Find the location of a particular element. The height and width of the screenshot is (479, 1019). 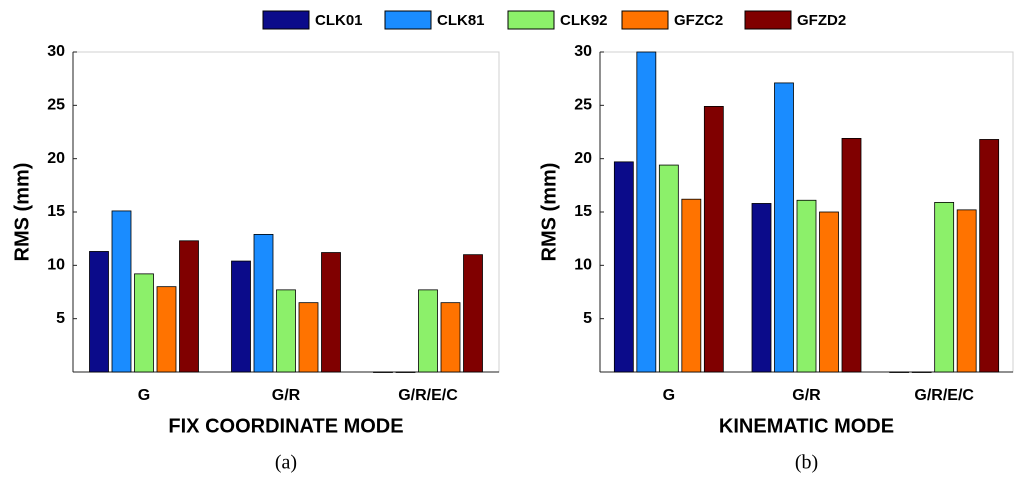

legend-label: GFZC2 is located at coordinates (698, 20).